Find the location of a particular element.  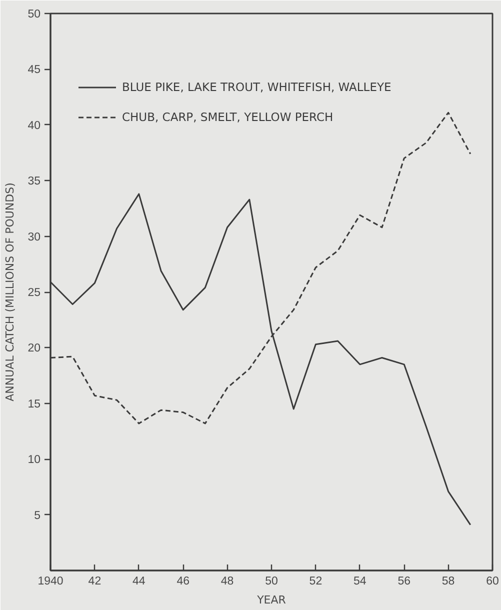

legend-label: BLUE PIKE, LAKE TROUT, WHITEFISH, WALLEYE is located at coordinates (257, 87).